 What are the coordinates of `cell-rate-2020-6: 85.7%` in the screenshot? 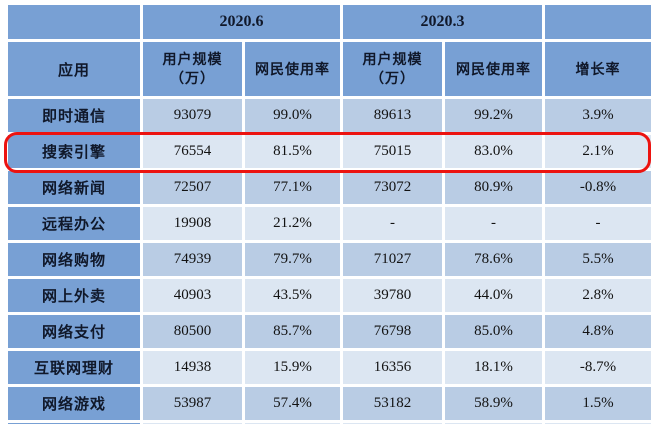 It's located at (292, 331).